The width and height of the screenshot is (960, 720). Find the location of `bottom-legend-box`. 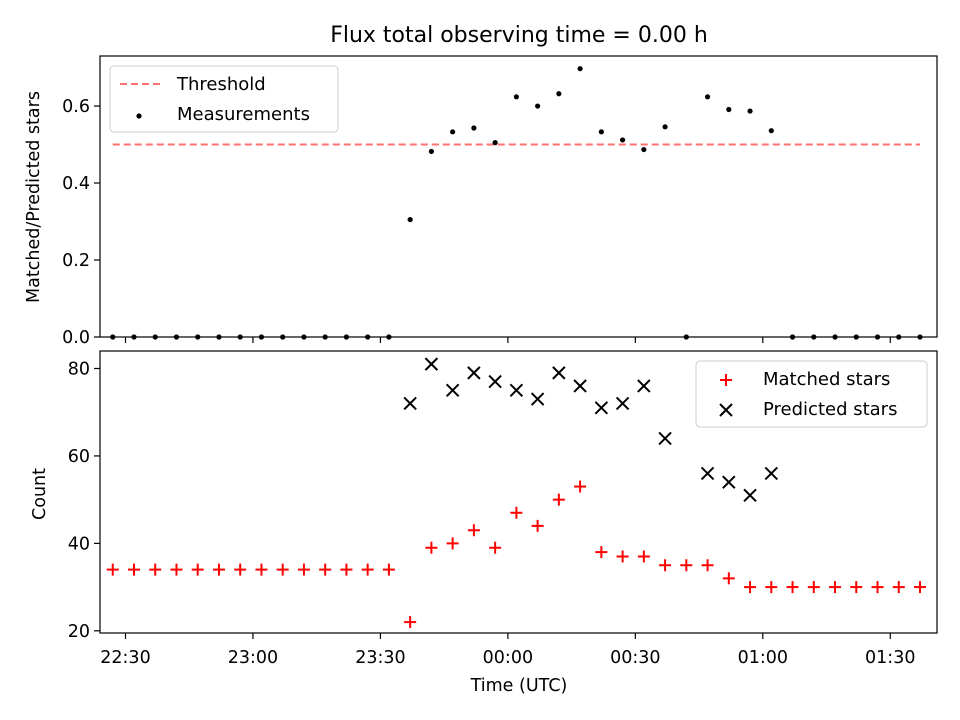

bottom-legend-box is located at coordinates (811, 394).